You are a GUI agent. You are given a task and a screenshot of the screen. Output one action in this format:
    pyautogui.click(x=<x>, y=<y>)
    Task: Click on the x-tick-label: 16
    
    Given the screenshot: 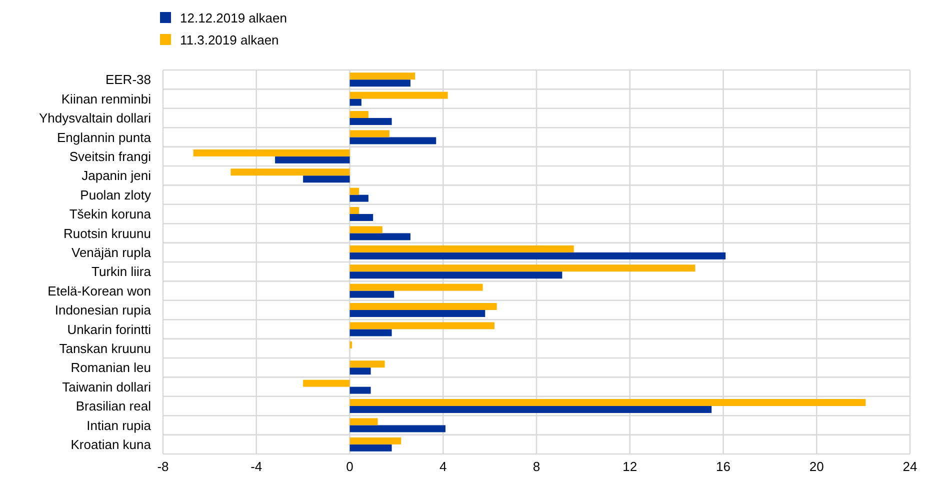 What is the action you would take?
    pyautogui.click(x=723, y=466)
    